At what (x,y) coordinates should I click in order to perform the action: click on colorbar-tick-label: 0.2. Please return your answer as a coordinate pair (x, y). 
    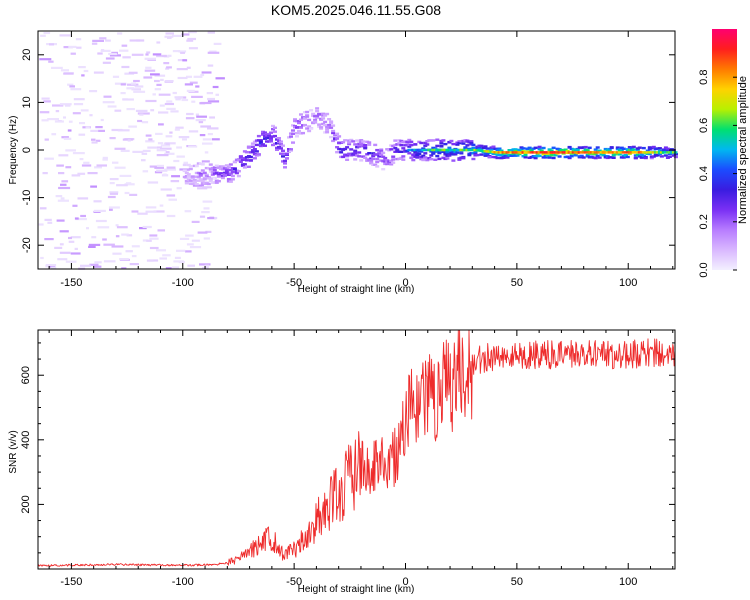
    Looking at the image, I should click on (704, 221).